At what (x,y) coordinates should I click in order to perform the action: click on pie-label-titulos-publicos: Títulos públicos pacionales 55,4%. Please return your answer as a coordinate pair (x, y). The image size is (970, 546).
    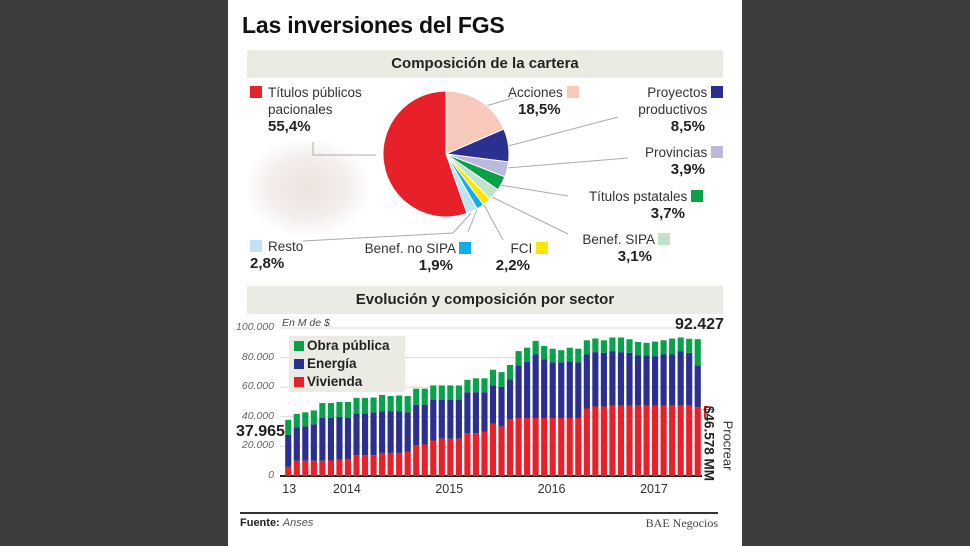
    Looking at the image, I should click on (314, 109).